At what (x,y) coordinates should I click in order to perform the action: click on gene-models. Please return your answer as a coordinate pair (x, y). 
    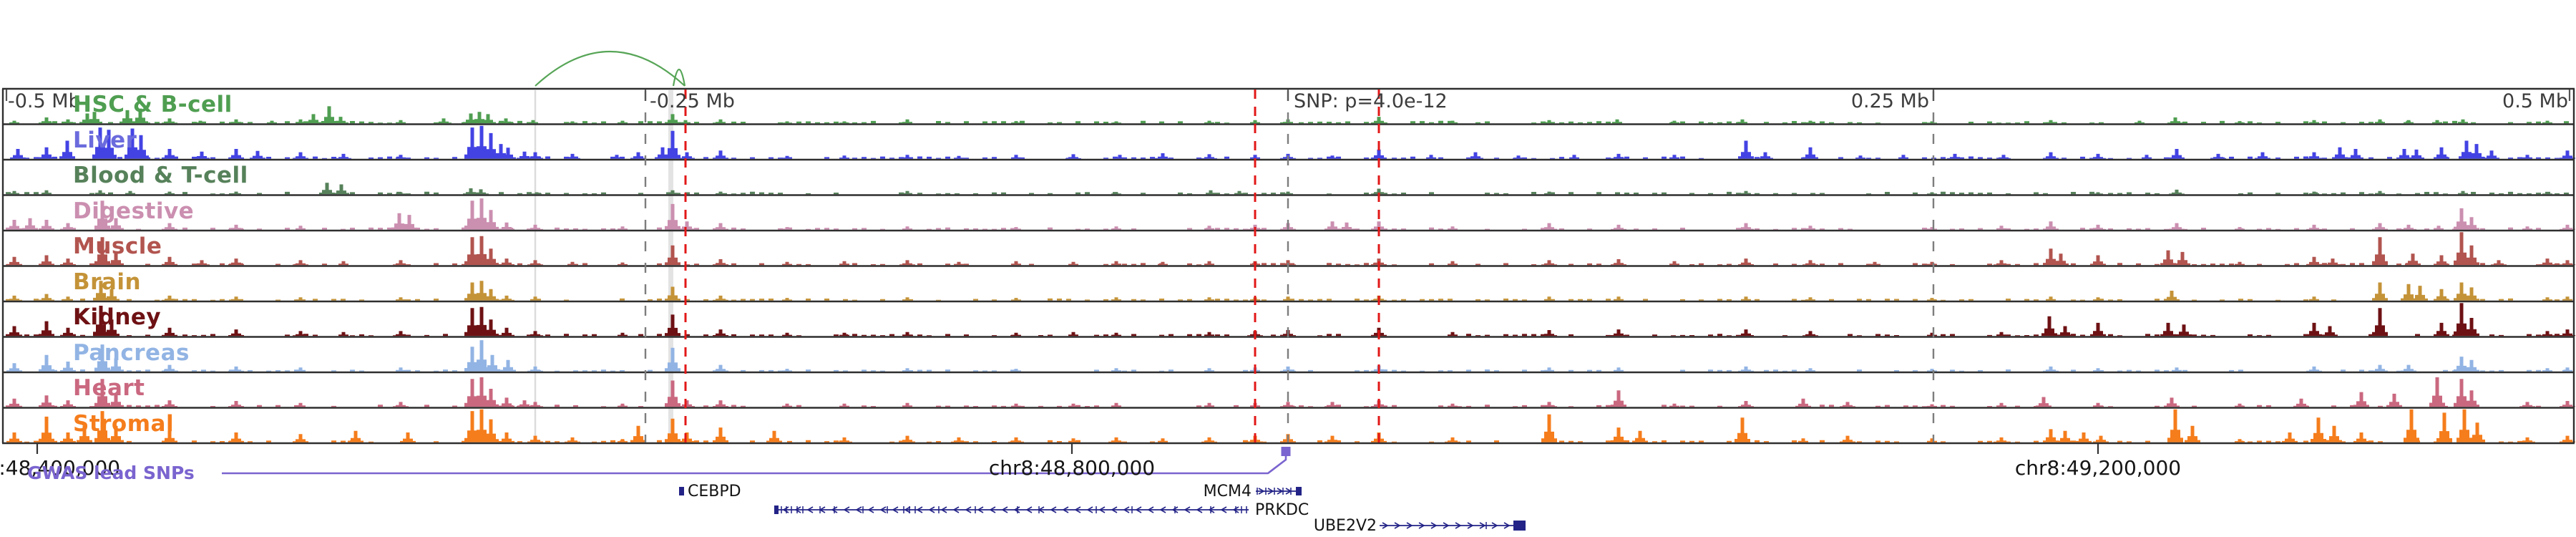
    Looking at the image, I should click on (1102, 509).